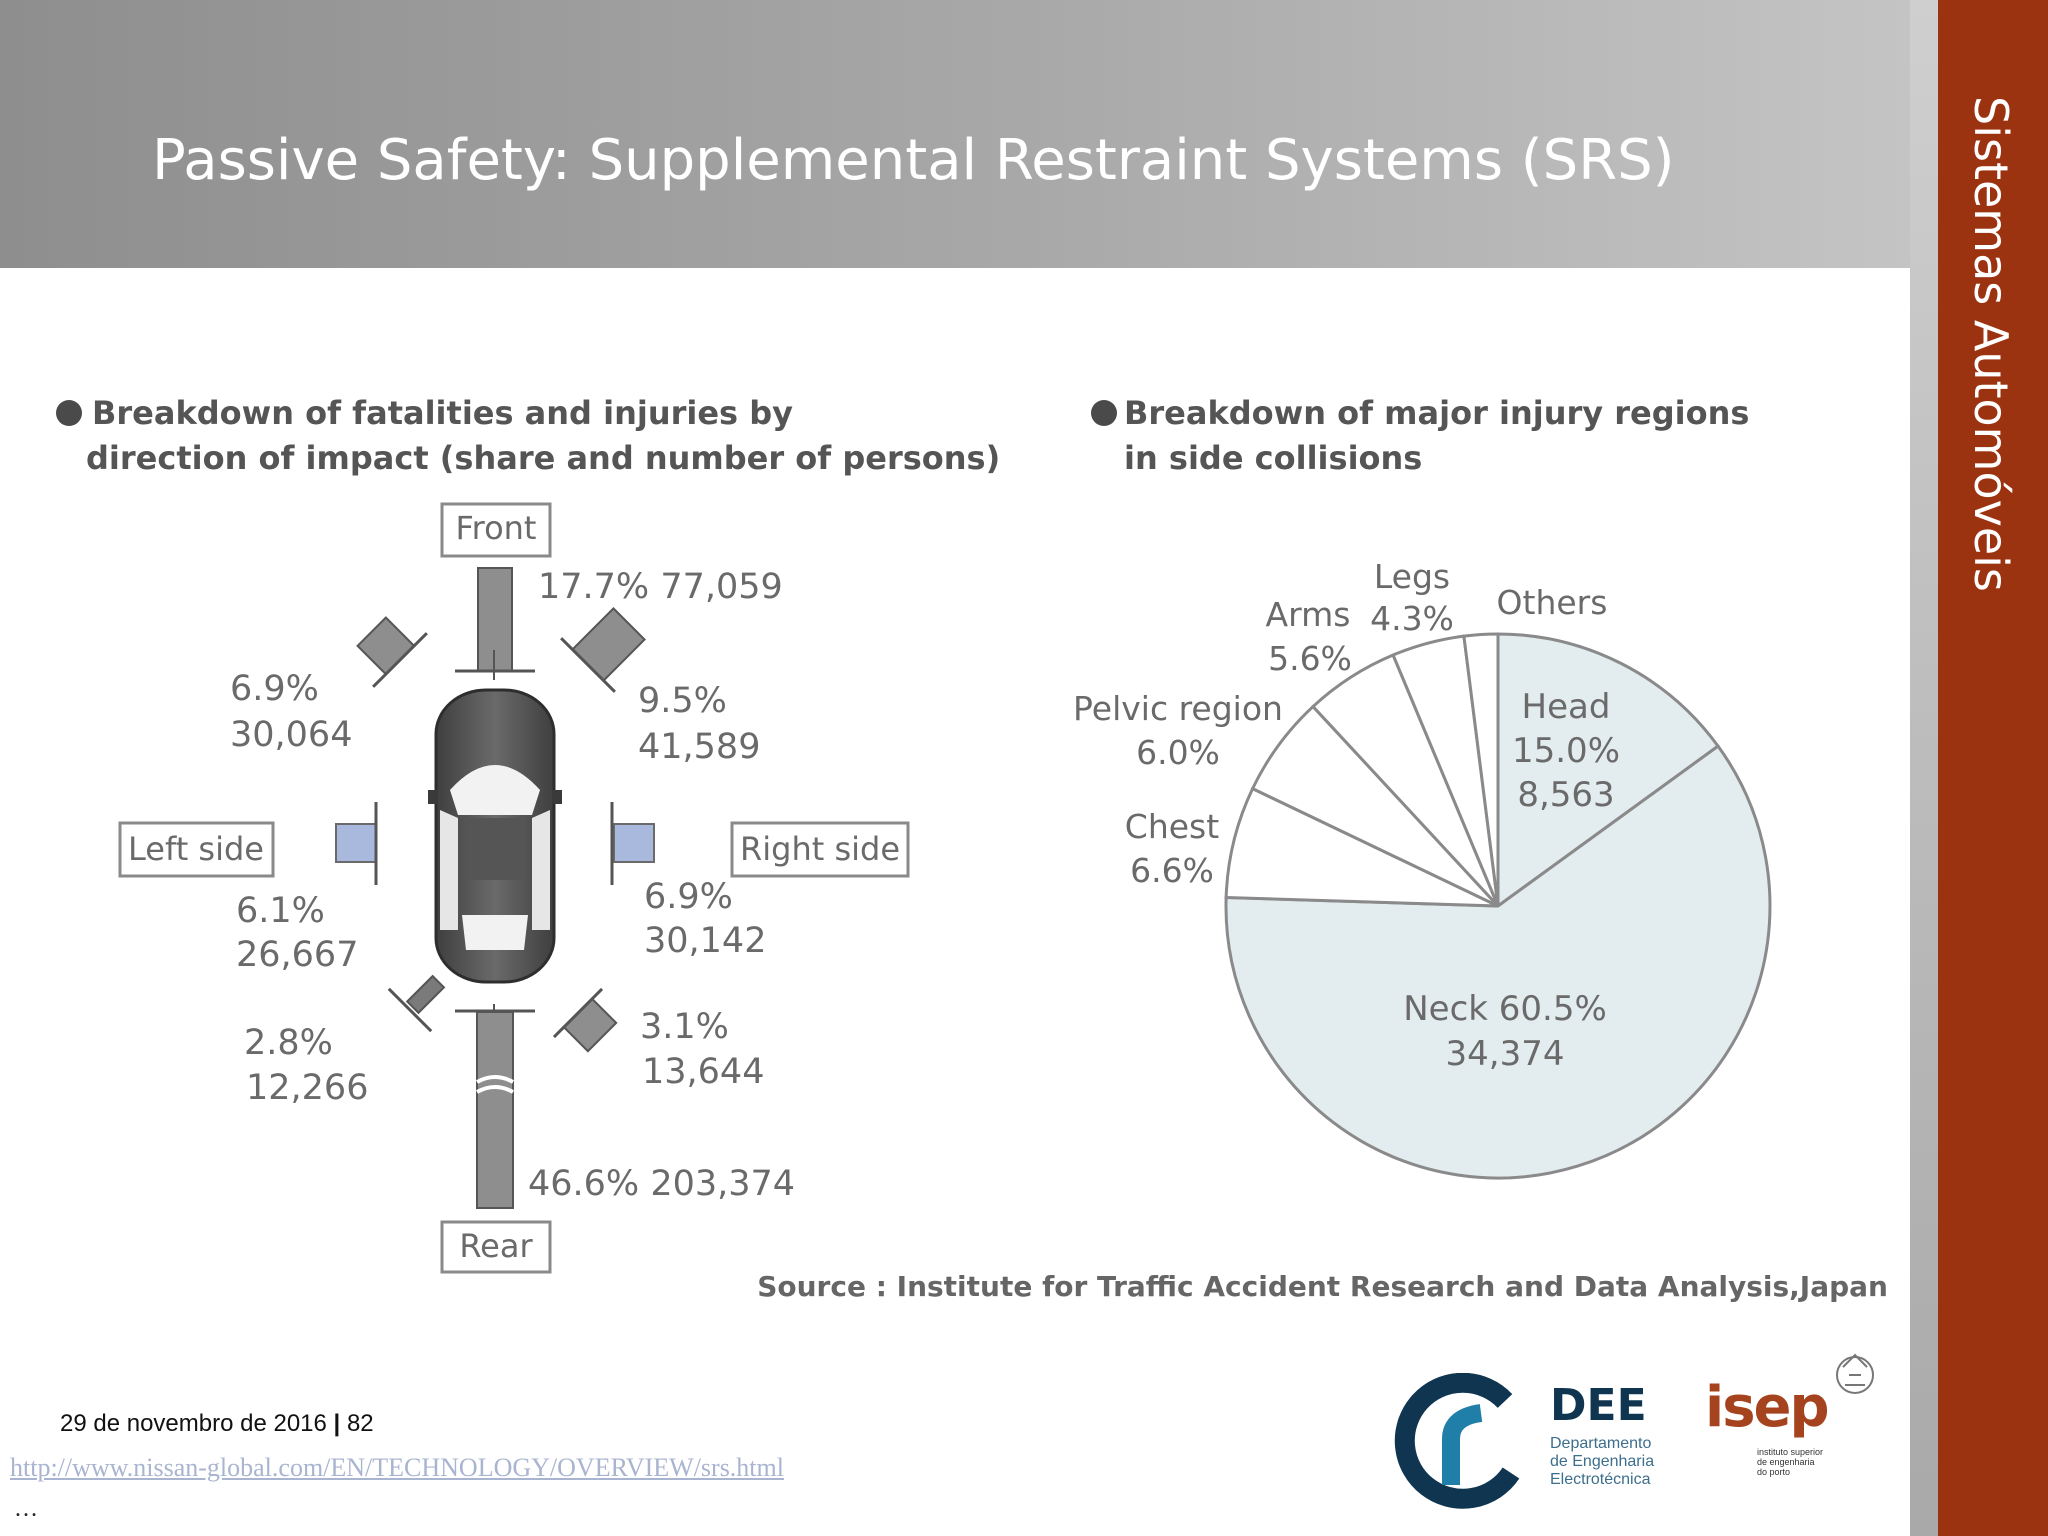 Image resolution: width=2048 pixels, height=1536 pixels. Describe the element at coordinates (495, 836) in the screenshot. I see `car-icon` at that location.